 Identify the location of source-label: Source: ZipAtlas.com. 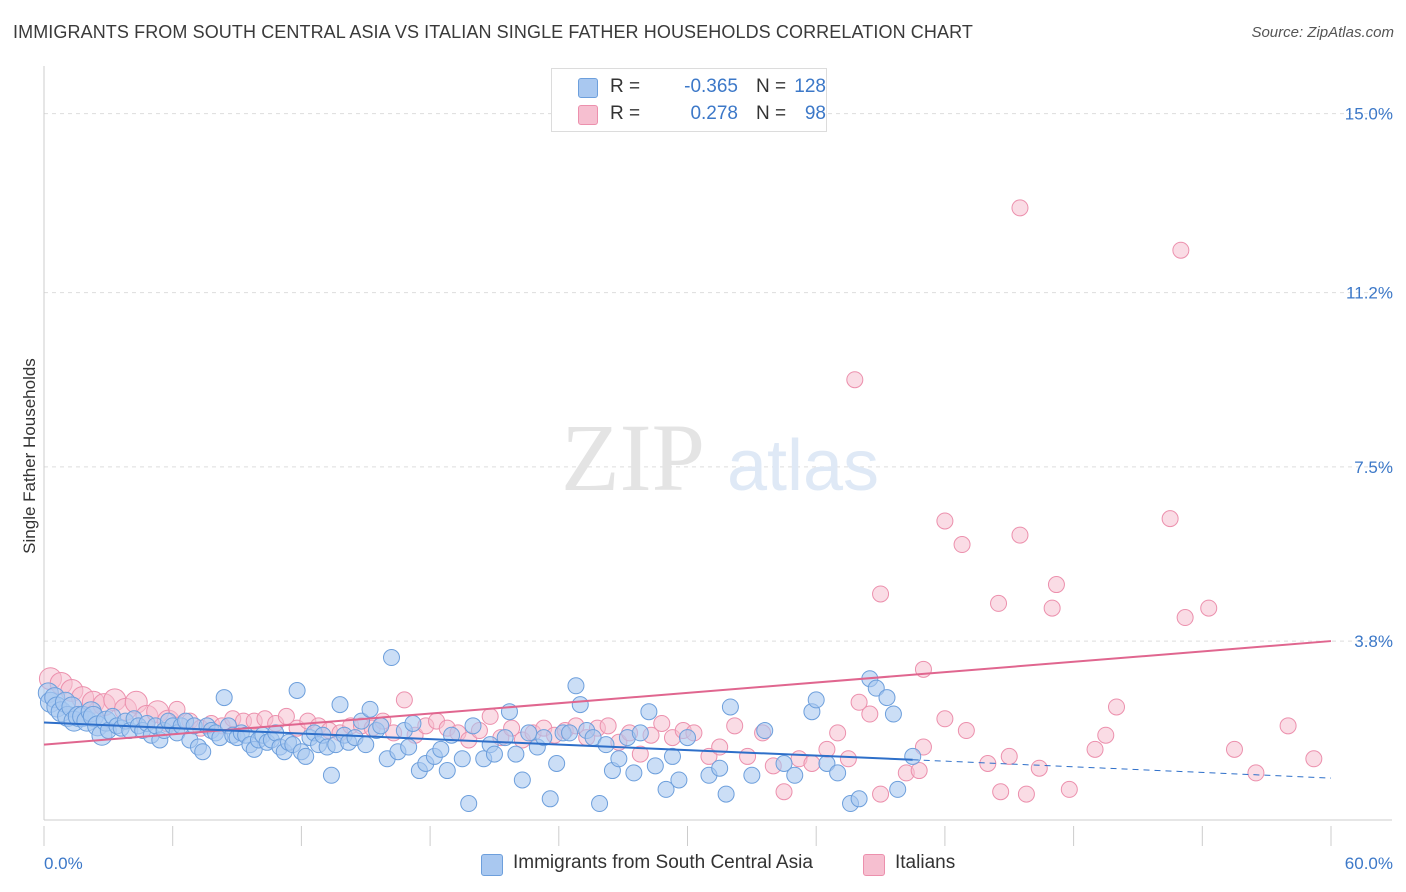
(1322, 32).